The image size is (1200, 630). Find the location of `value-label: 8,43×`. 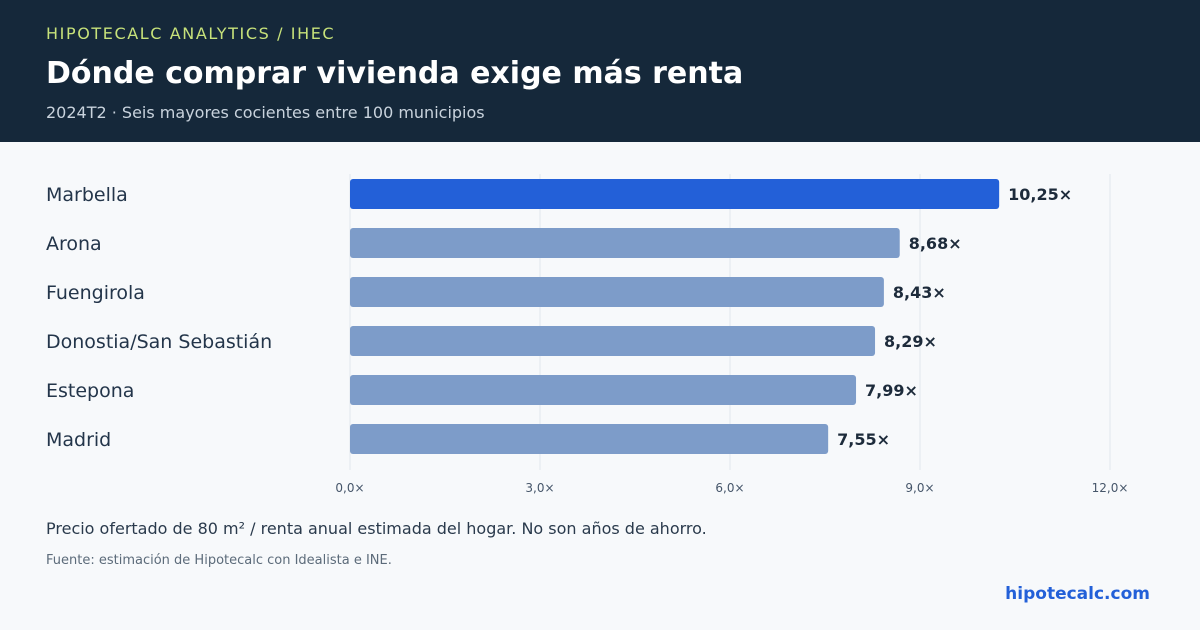

value-label: 8,43× is located at coordinates (919, 292).